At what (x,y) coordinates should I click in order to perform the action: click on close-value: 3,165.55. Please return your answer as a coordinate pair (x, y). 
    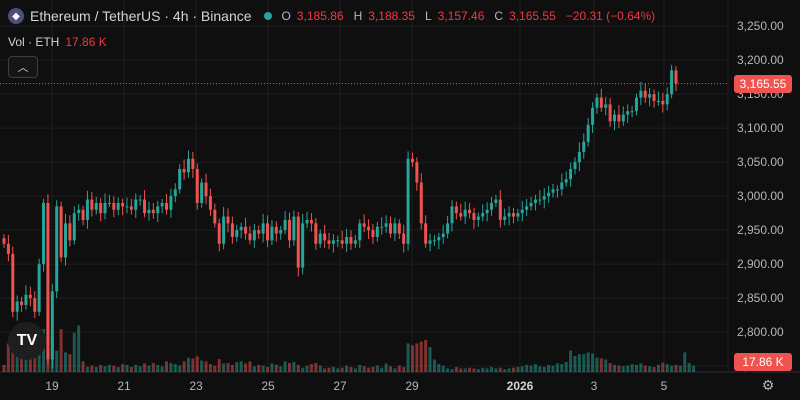
    Looking at the image, I should click on (532, 16).